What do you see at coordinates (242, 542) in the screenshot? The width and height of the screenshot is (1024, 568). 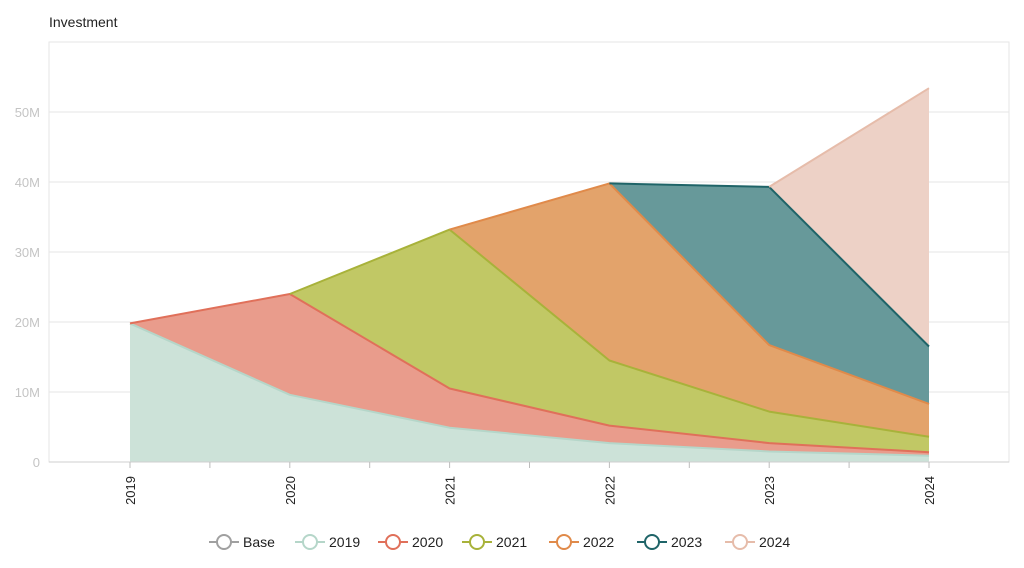 I see `legend-item-Base: Base` at bounding box center [242, 542].